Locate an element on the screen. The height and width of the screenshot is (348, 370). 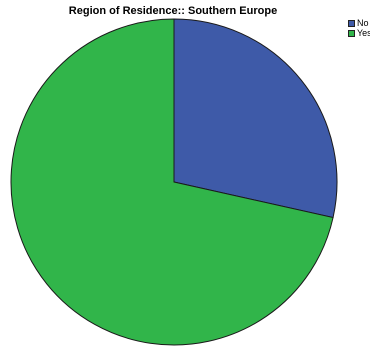
legend-label-no: No is located at coordinates (363, 23).